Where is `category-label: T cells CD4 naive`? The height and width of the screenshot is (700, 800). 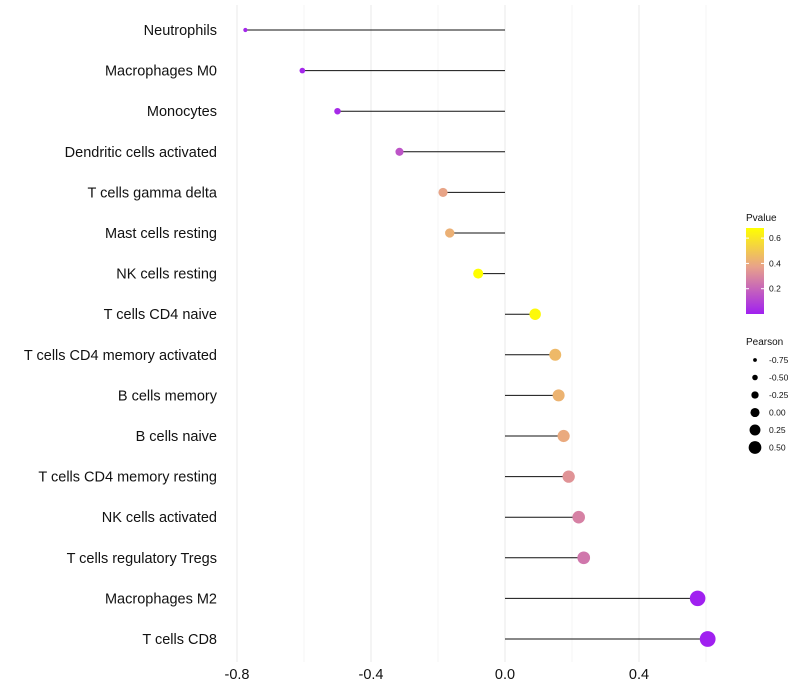
category-label: T cells CD4 naive is located at coordinates (160, 315).